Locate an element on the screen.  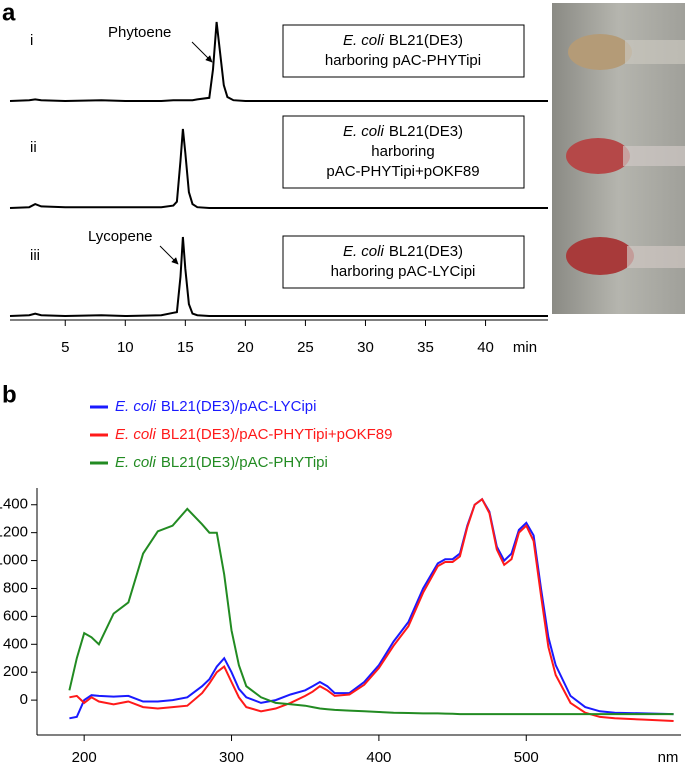
x-tick-label: 10 is located at coordinates (125, 347).